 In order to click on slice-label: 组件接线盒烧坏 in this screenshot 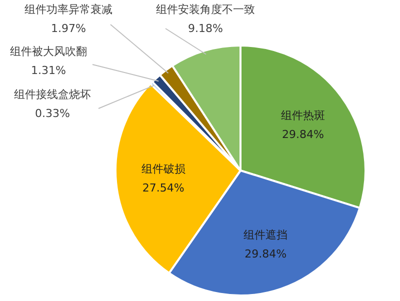, I will do `click(52, 94)`.